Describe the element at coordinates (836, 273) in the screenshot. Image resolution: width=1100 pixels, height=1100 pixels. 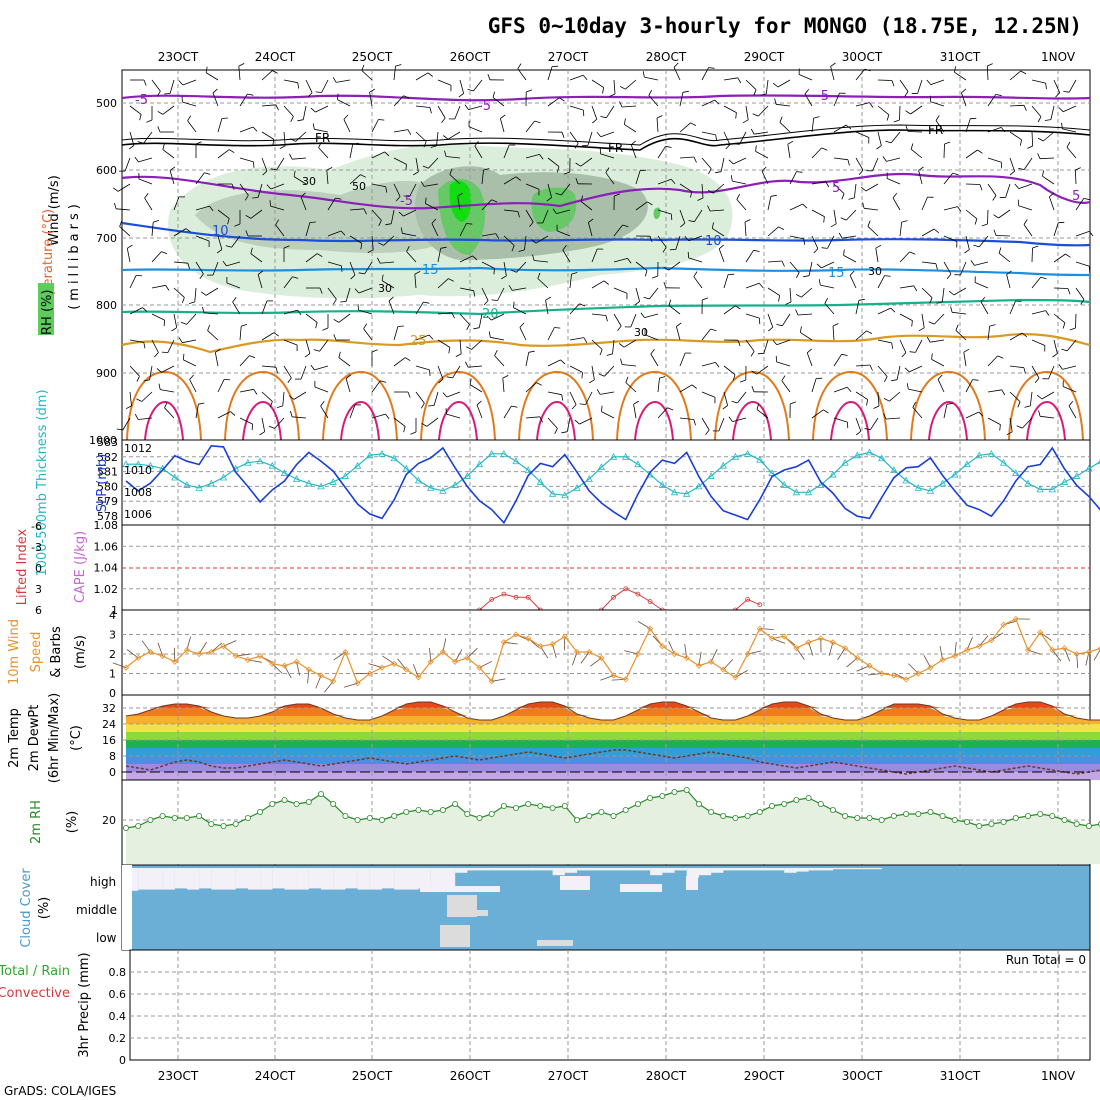
I see `contour-label-15-b: 15` at that location.